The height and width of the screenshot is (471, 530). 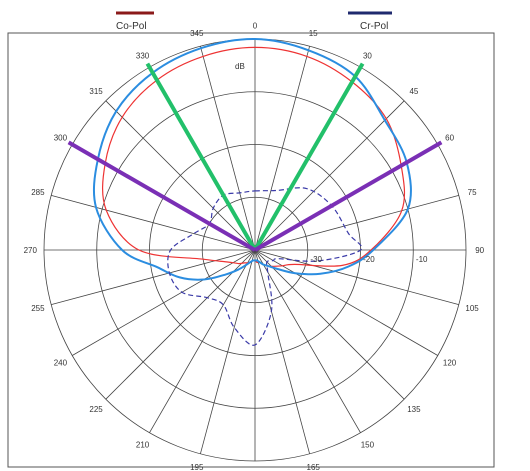 What do you see at coordinates (96, 91) in the screenshot?
I see `angle-tick-315: 315` at bounding box center [96, 91].